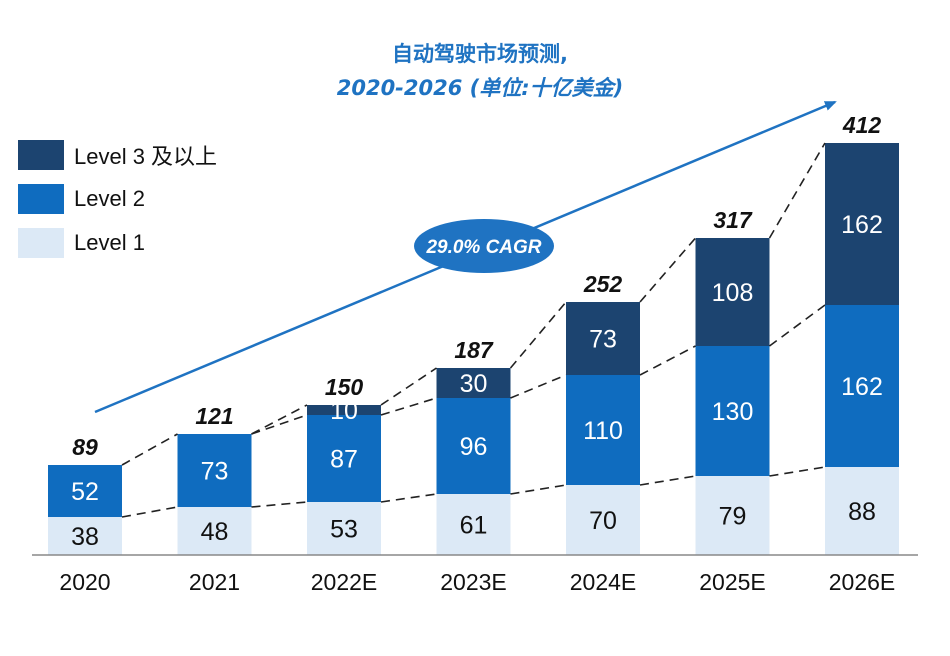 The image size is (950, 656). I want to click on legend: Level 3 及以上 Level 2 Level 1, so click(117, 206).